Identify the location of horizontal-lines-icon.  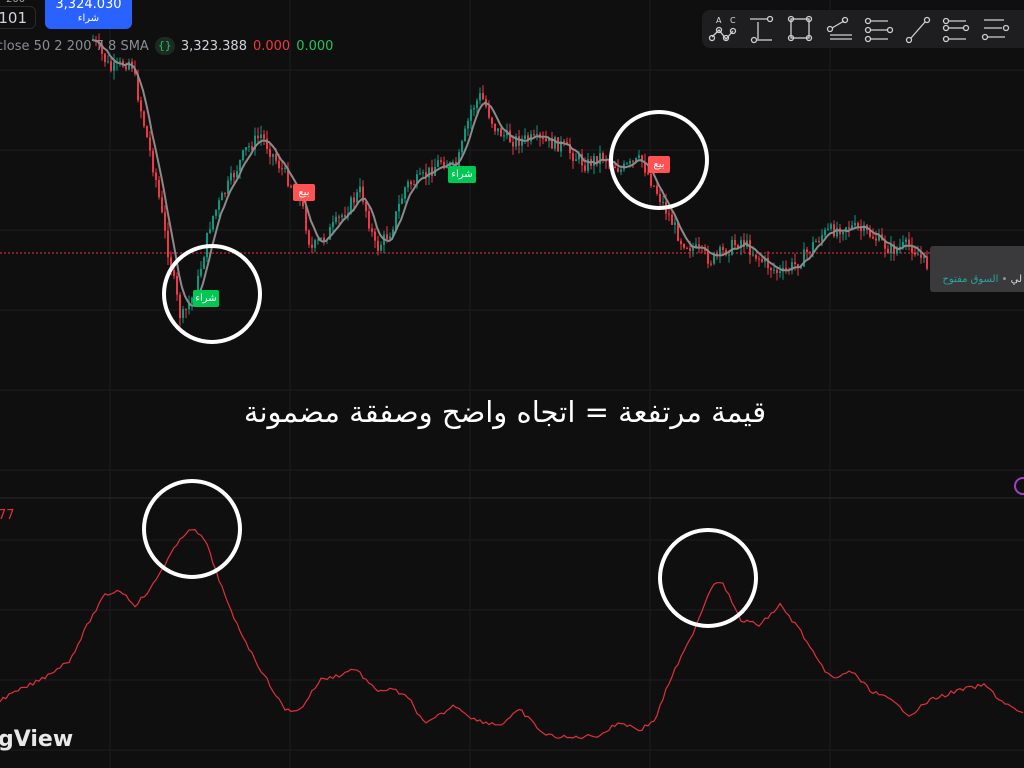
(995, 30).